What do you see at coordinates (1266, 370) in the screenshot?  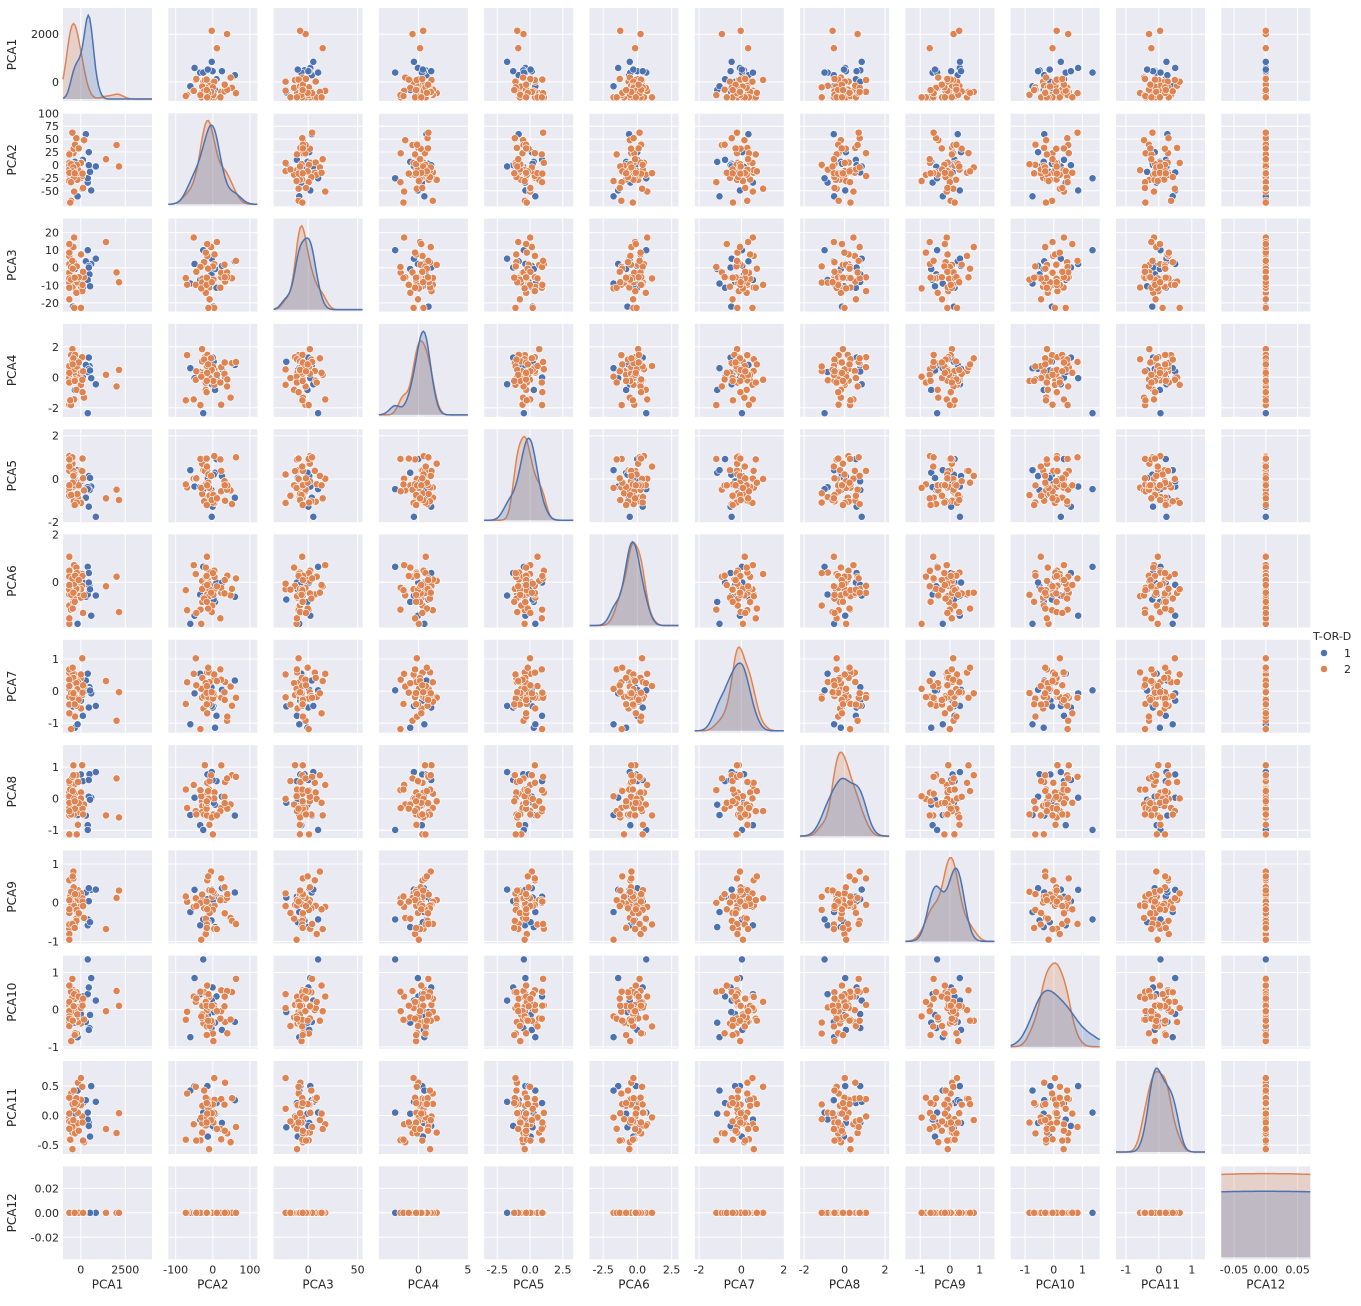 I see `panel-PCA4-vs-PCA12` at bounding box center [1266, 370].